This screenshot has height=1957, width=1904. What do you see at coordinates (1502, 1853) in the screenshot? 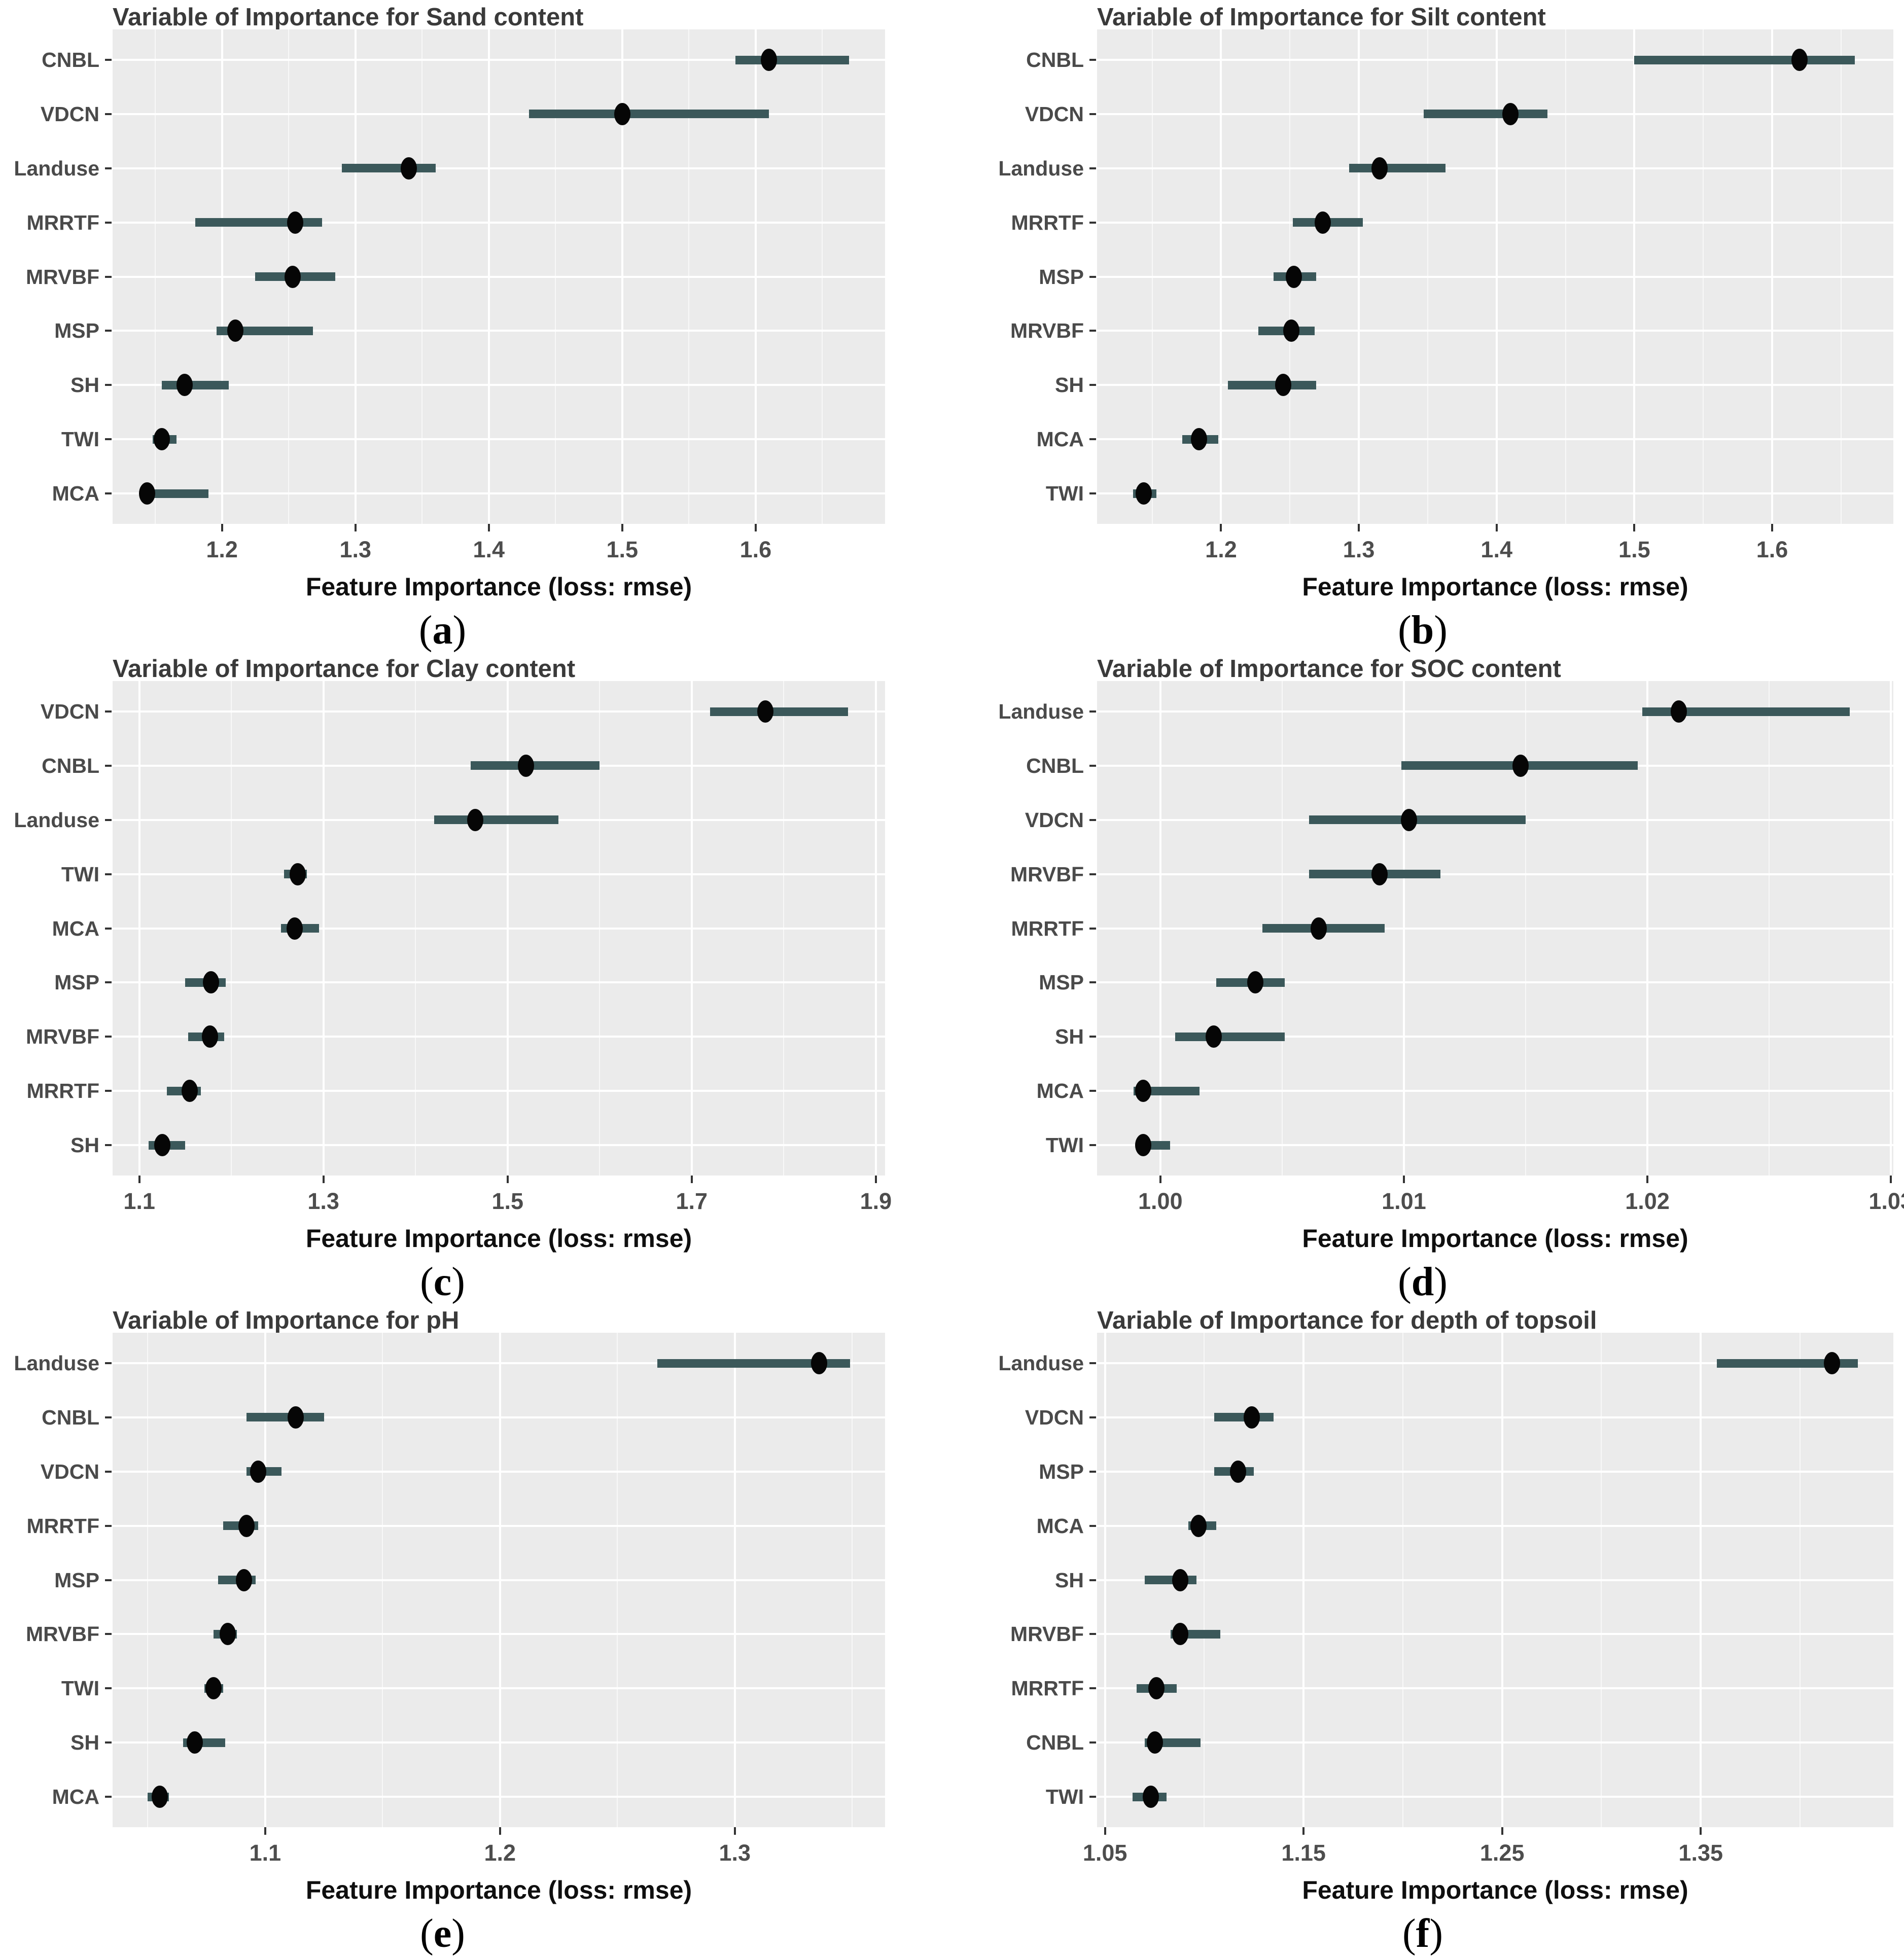
I see `x-tick-label: 1.25` at bounding box center [1502, 1853].